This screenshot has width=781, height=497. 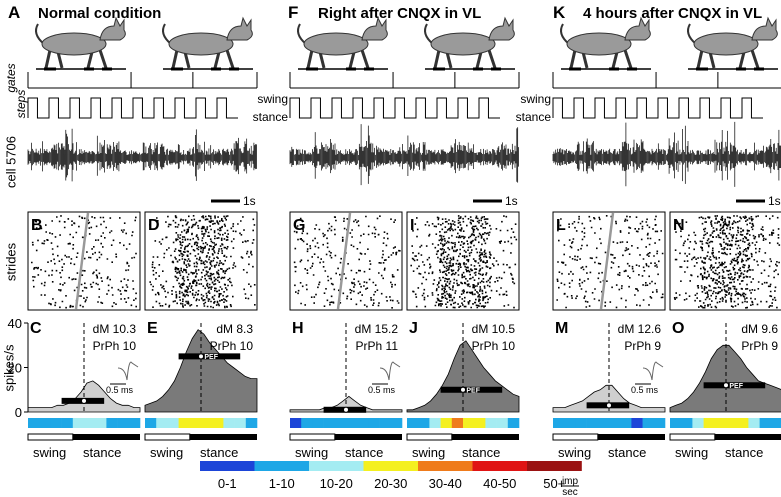 What do you see at coordinates (511, 201) in the screenshot?
I see `scale-label: 1s` at bounding box center [511, 201].